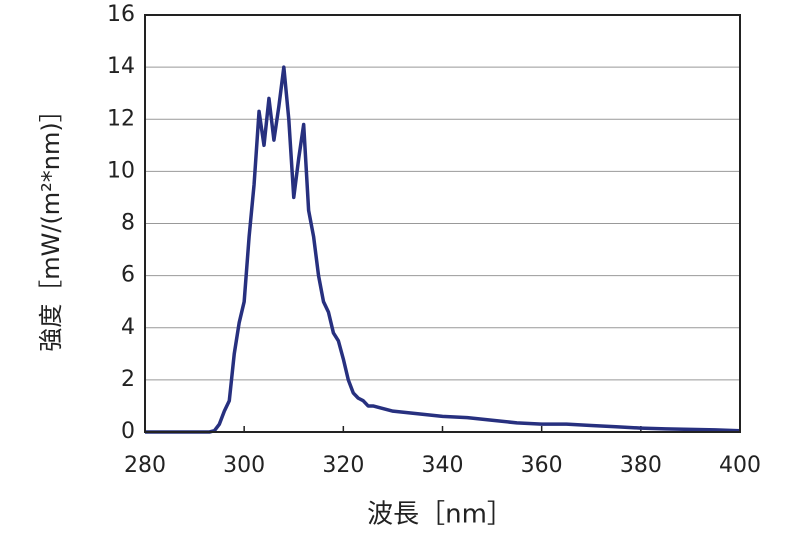 The image size is (800, 554). Describe the element at coordinates (443, 465) in the screenshot. I see `x-tick-label: 340` at that location.